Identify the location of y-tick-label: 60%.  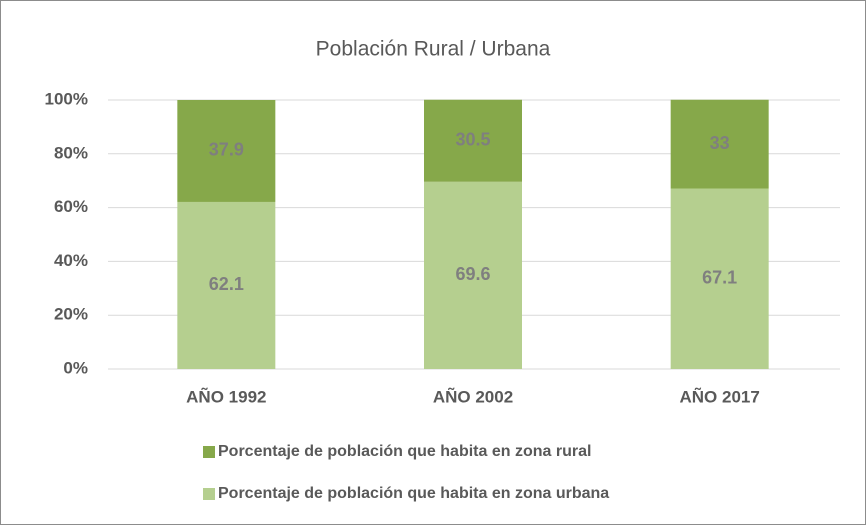
(71, 206).